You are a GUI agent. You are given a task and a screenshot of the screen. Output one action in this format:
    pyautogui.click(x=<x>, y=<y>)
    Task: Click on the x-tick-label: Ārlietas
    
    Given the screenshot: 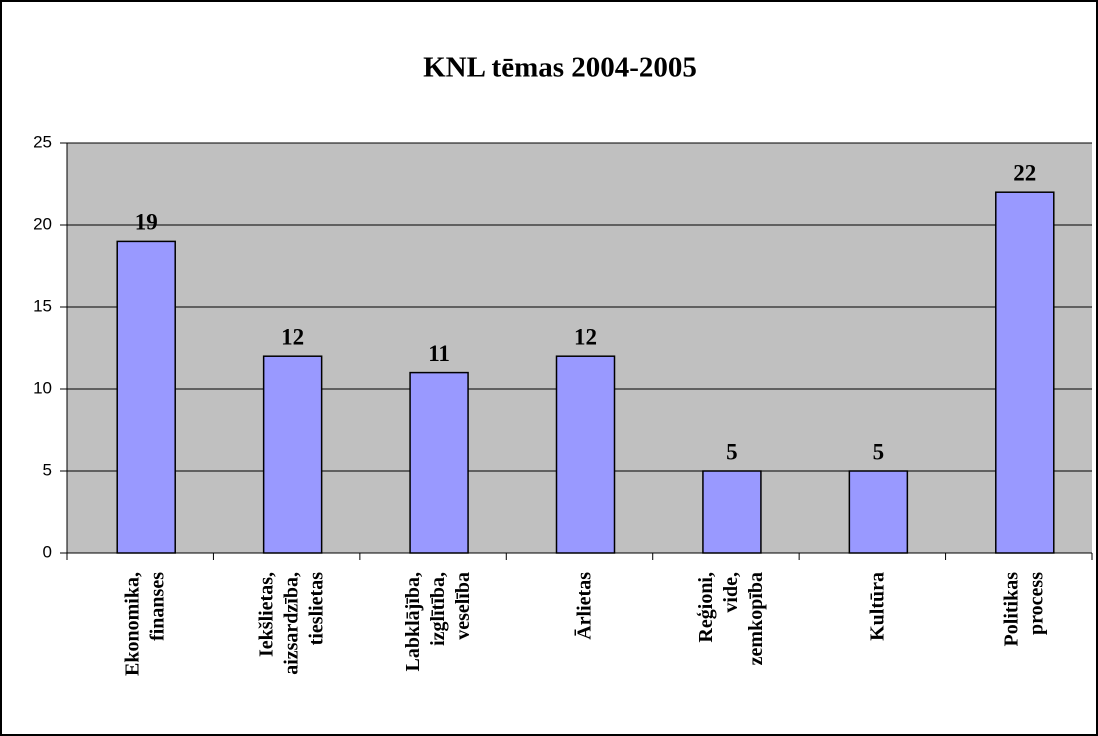 What is the action you would take?
    pyautogui.click(x=584, y=606)
    